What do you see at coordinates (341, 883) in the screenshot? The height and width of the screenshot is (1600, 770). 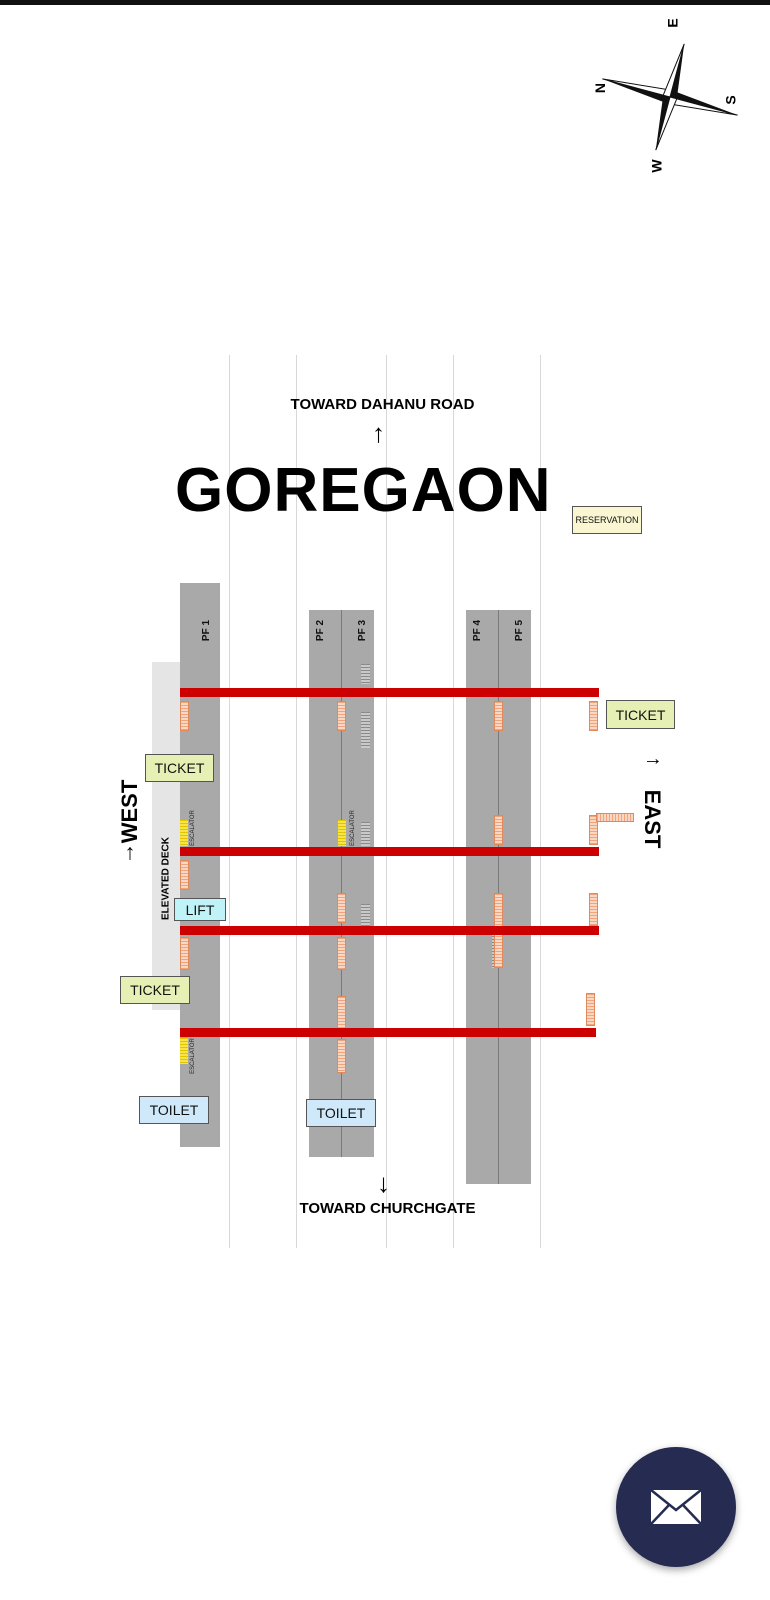 I see `platform-2-3-divider` at bounding box center [341, 883].